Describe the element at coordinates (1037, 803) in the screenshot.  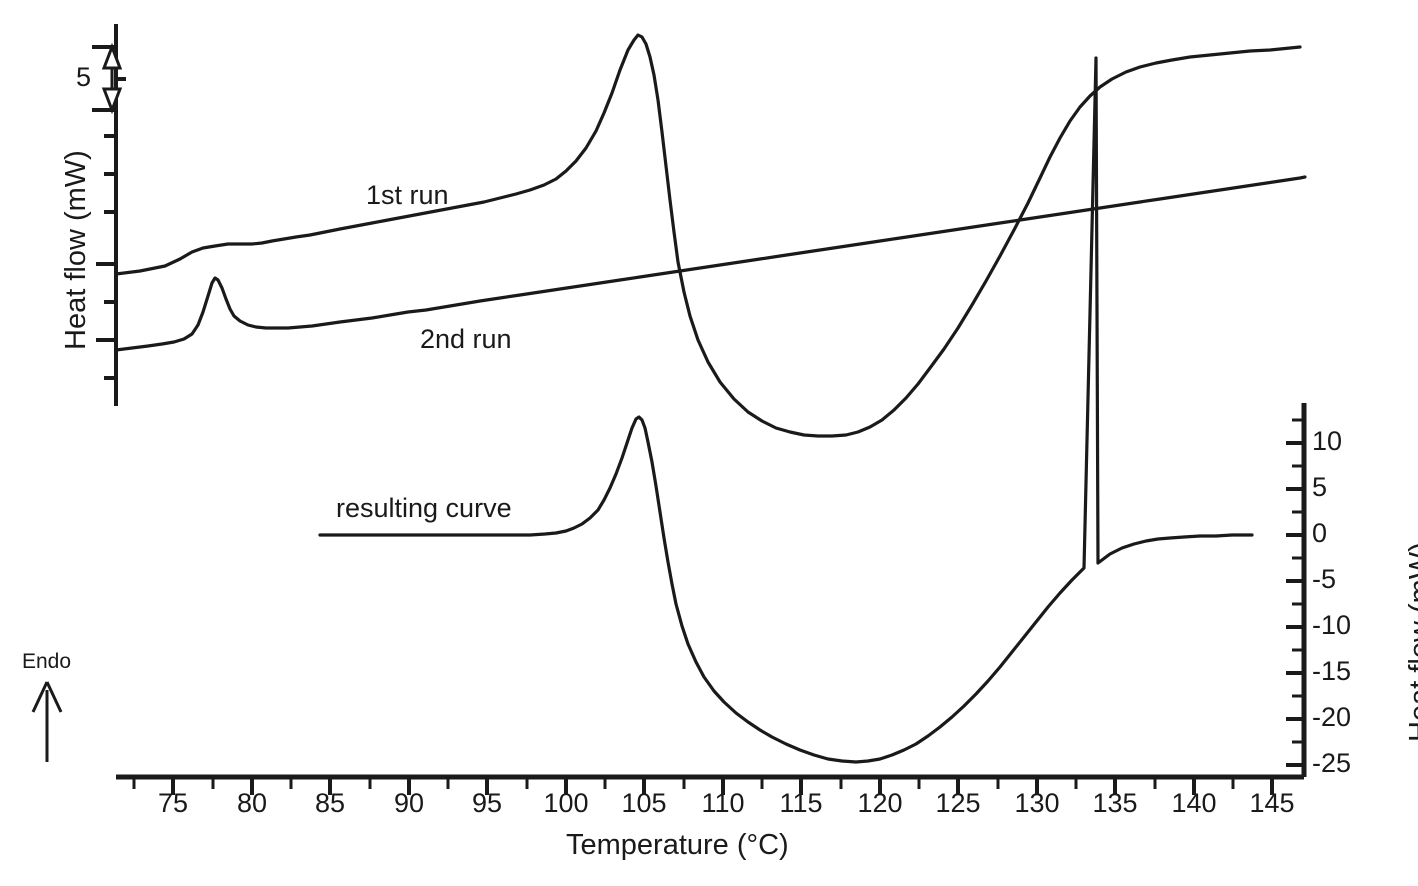
I see `x-tick-label: 130` at that location.